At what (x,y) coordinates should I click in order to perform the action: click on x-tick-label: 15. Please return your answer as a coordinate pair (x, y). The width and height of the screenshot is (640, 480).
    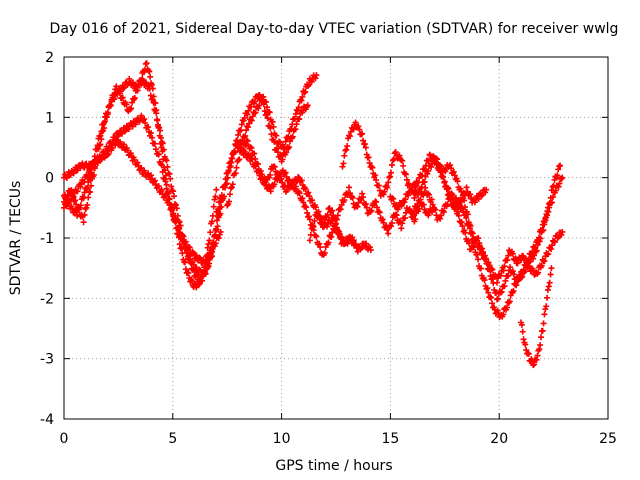
    Looking at the image, I should click on (390, 439).